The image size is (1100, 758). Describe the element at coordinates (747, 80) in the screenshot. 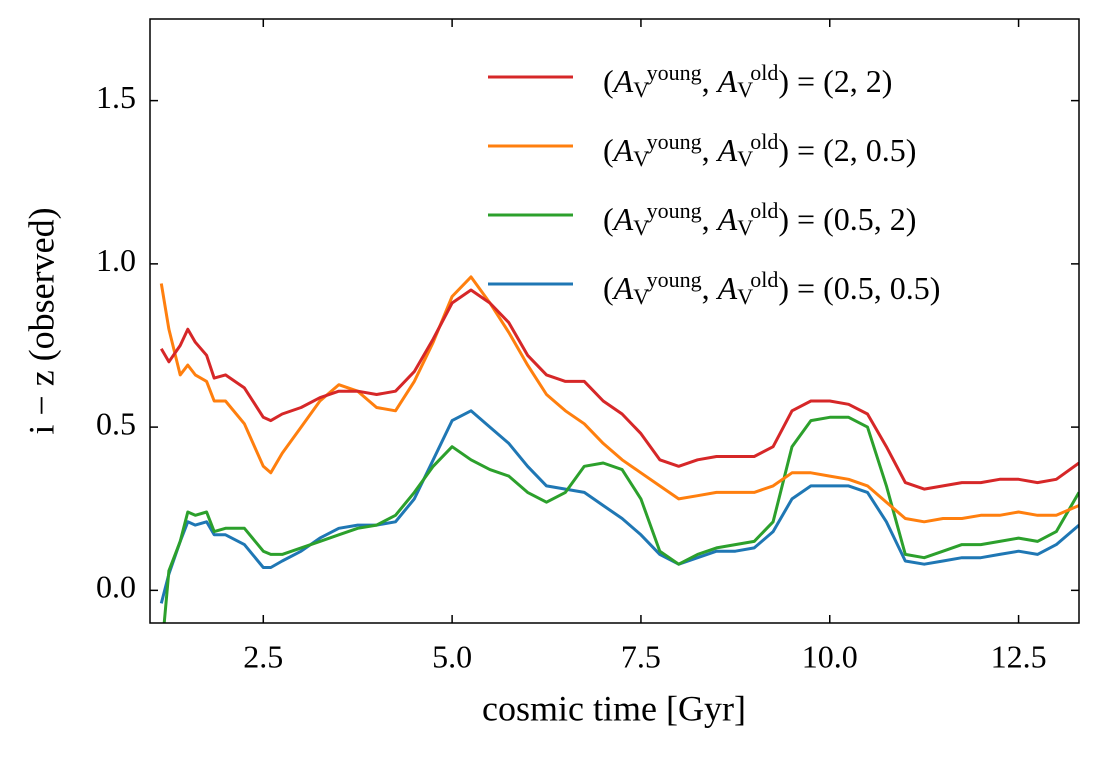

I see `legend-label: (AVyoung, AVold) = (2, 2)` at that location.